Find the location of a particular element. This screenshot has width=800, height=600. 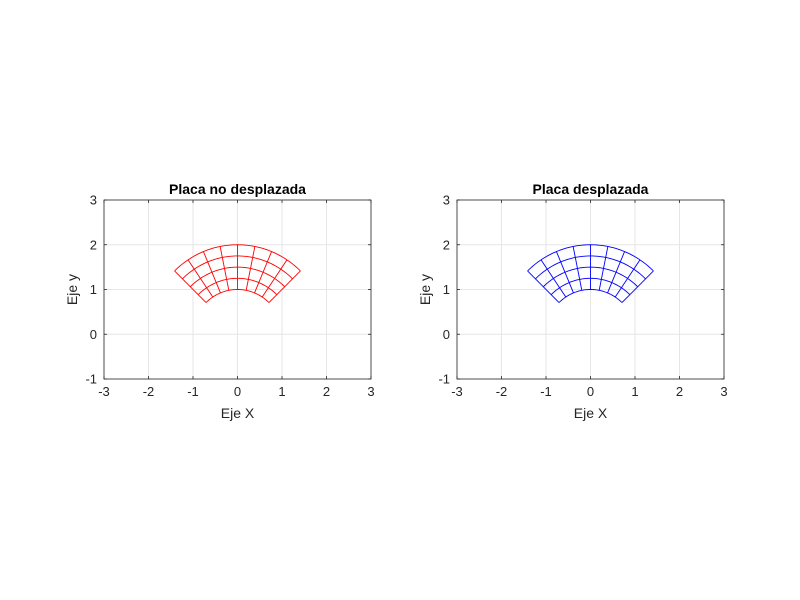

y-axis-label-left: Eje y is located at coordinates (72, 289).